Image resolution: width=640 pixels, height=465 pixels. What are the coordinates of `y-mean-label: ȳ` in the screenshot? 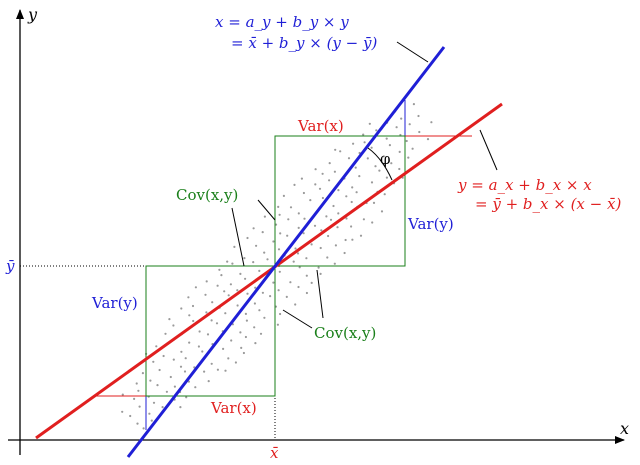 It's located at (10, 266).